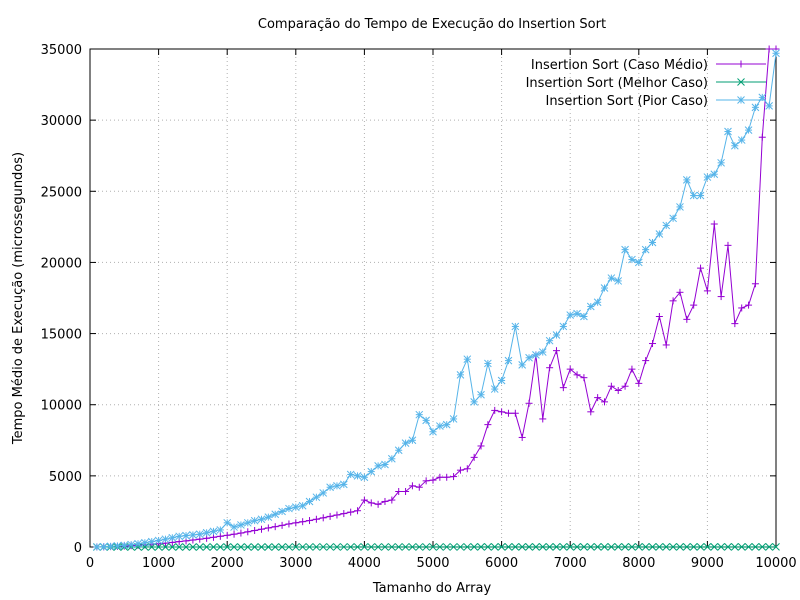 The width and height of the screenshot is (800, 600). Describe the element at coordinates (501, 563) in the screenshot. I see `x-tick-label: 6000` at that location.